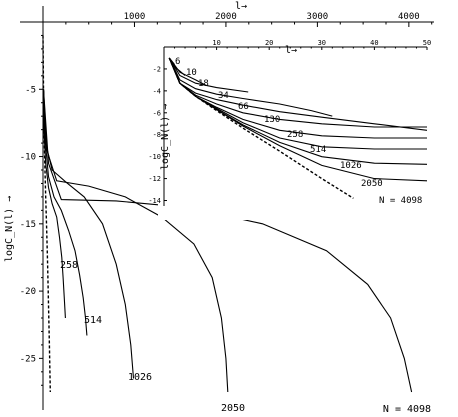  I want to click on main-x-tick-label: 1000, so click(135, 17).